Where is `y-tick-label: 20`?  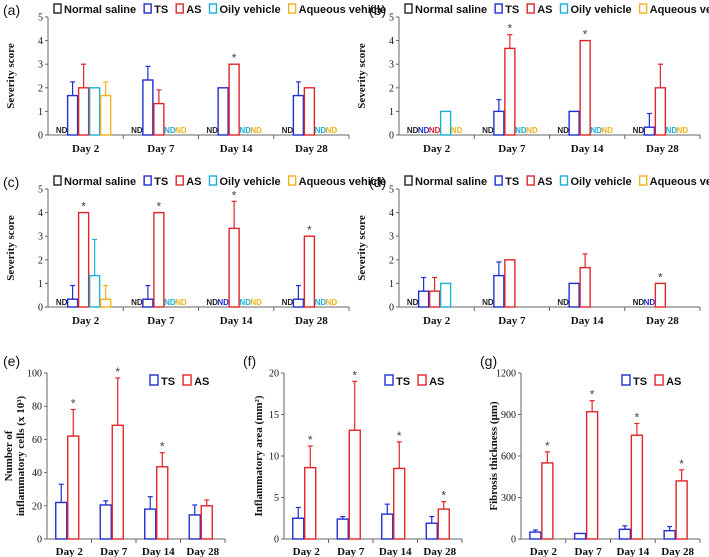 y-tick-label: 20 is located at coordinates (37, 506).